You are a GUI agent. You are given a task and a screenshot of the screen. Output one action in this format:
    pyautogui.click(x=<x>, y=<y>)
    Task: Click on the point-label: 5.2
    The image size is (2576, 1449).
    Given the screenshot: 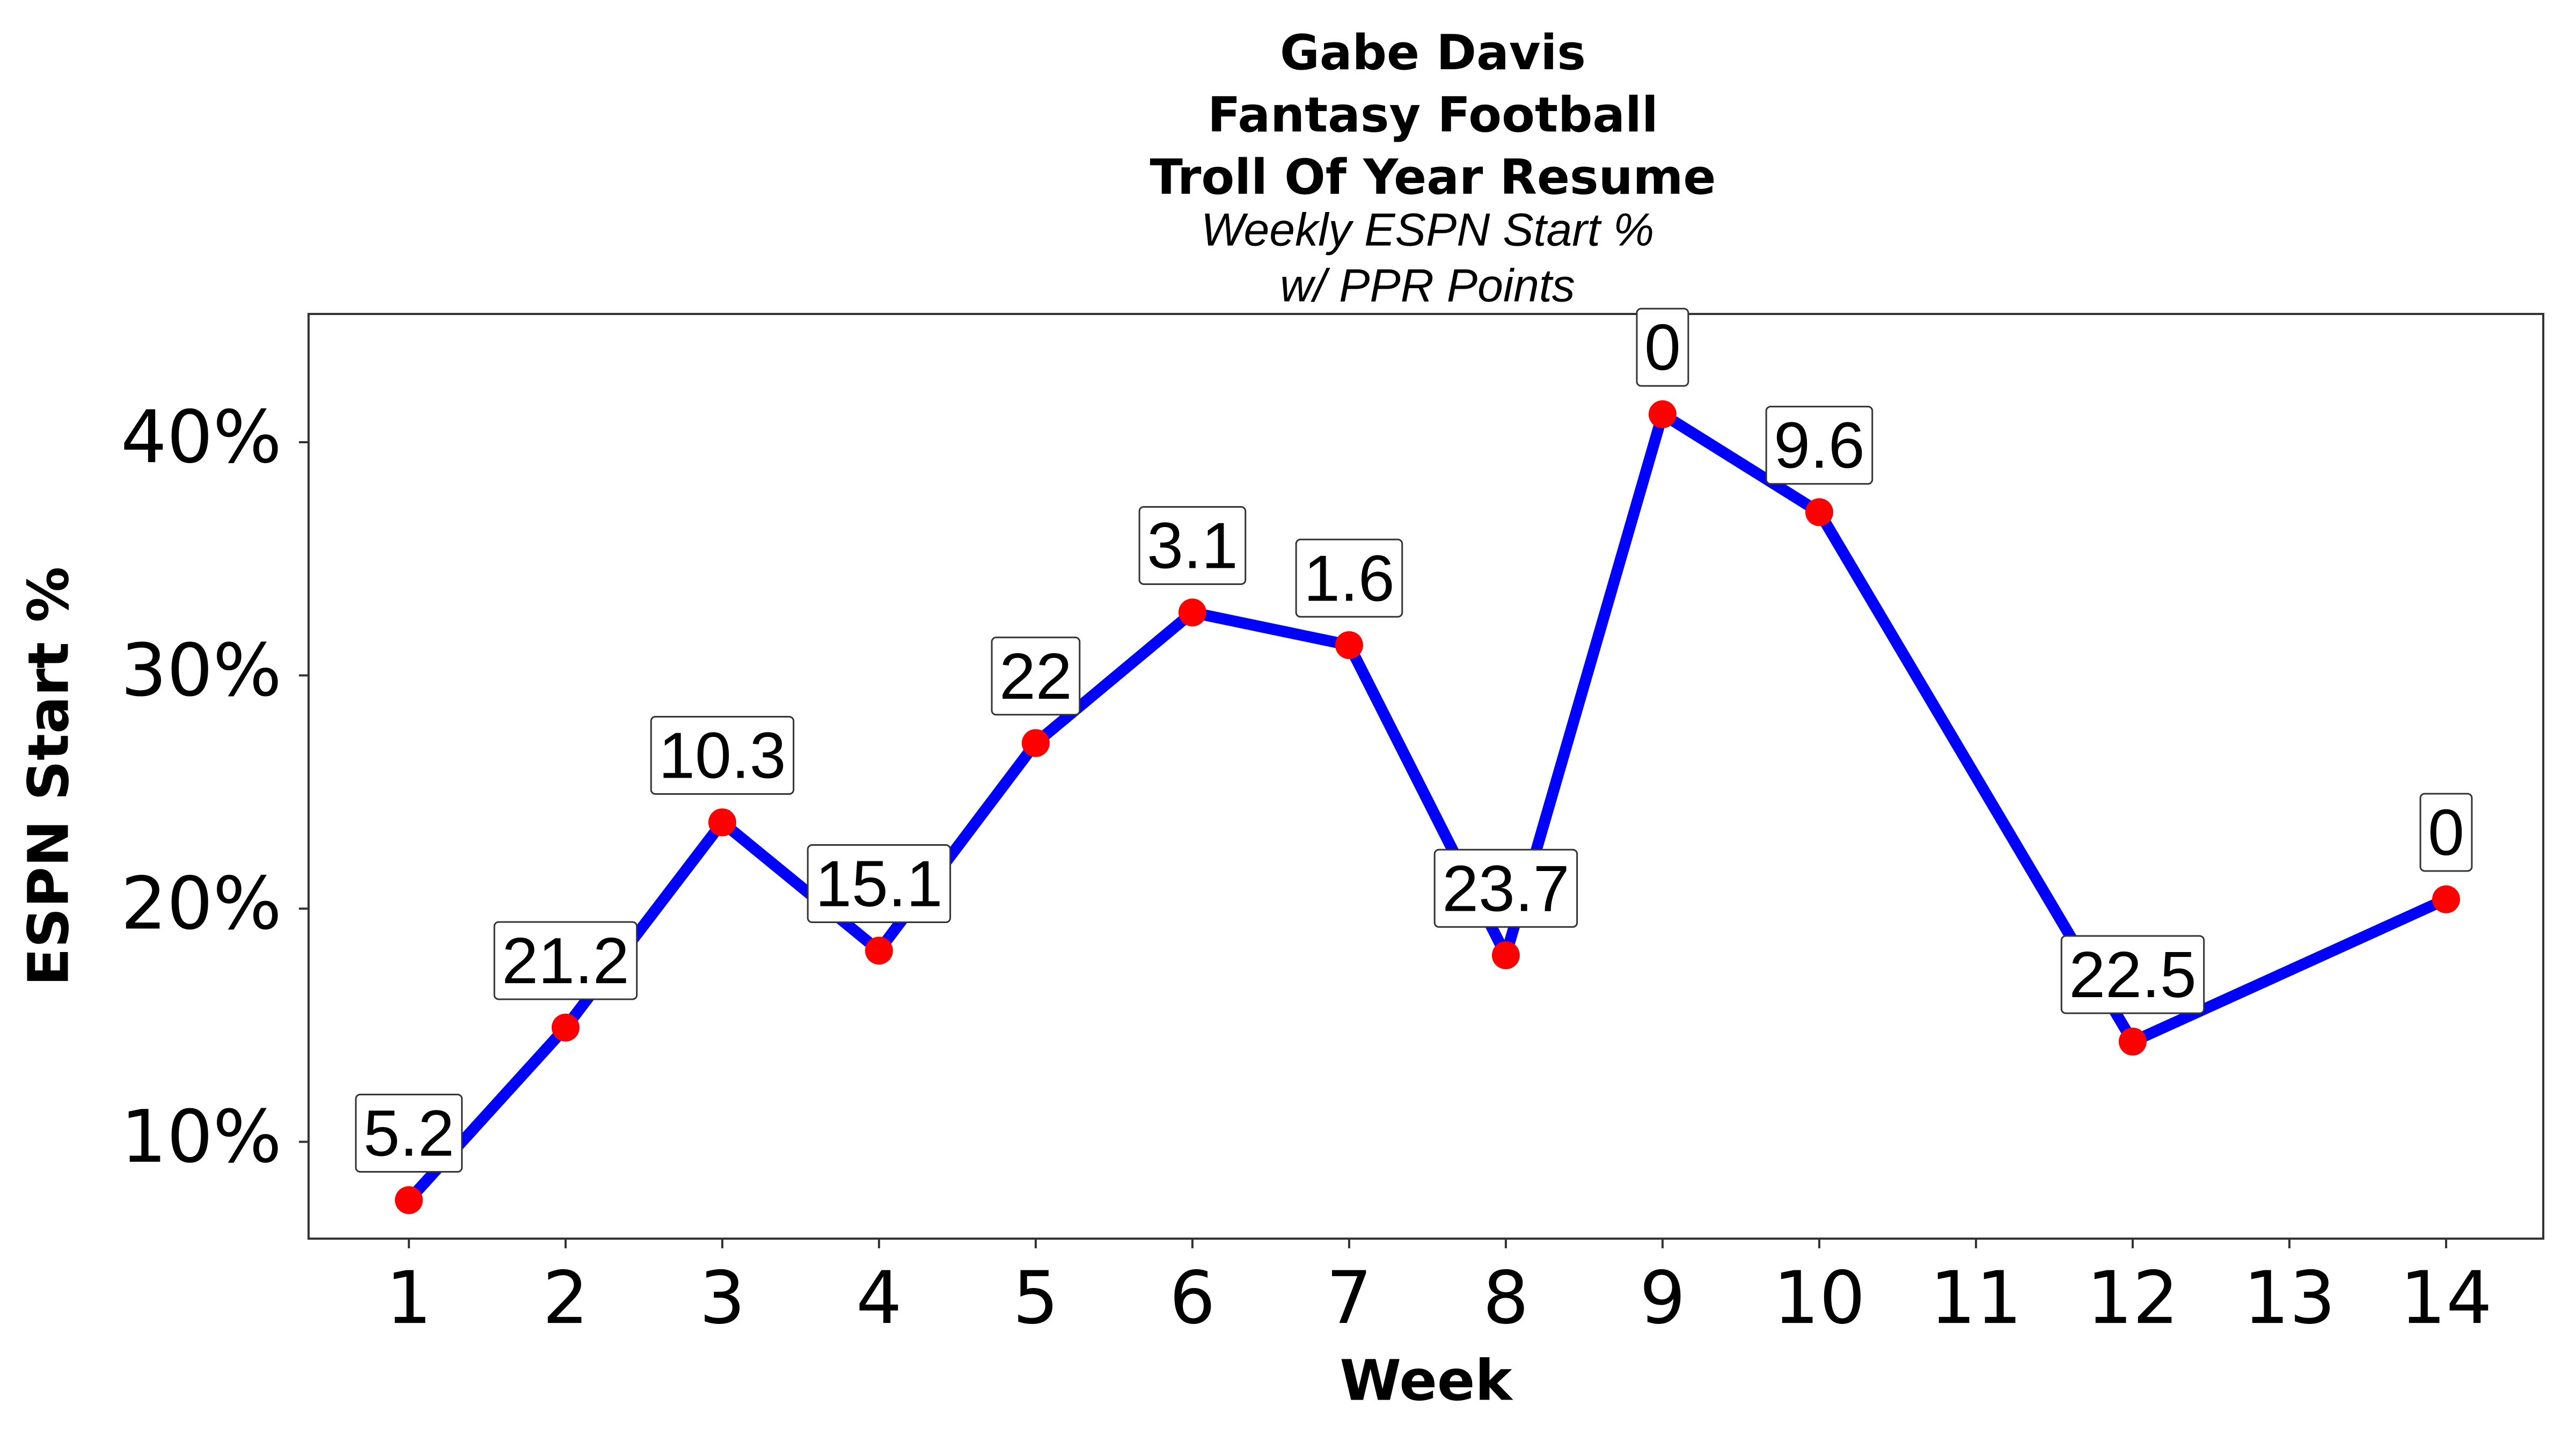 What is the action you would take?
    pyautogui.click(x=409, y=1133)
    